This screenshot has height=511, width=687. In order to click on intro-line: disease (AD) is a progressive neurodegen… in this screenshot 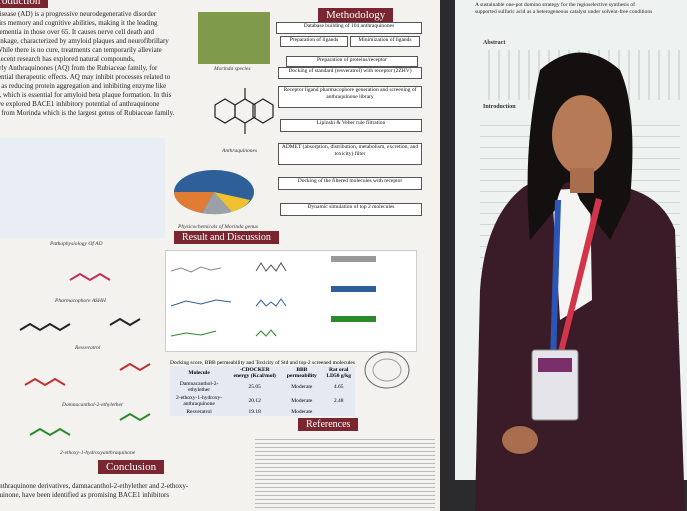, I will do `click(78, 14)`.